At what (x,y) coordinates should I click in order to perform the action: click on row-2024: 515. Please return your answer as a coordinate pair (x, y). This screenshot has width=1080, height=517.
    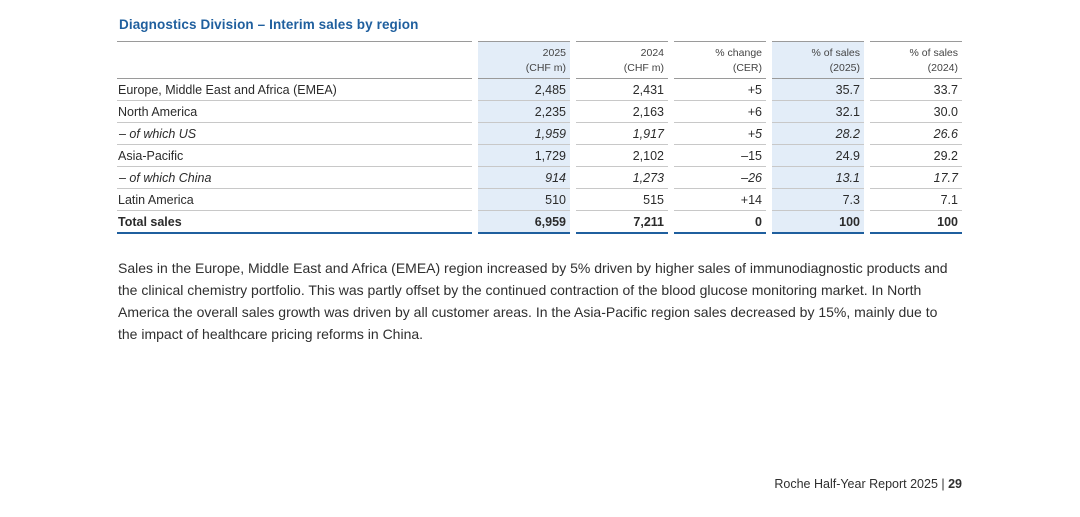
    Looking at the image, I should click on (622, 199).